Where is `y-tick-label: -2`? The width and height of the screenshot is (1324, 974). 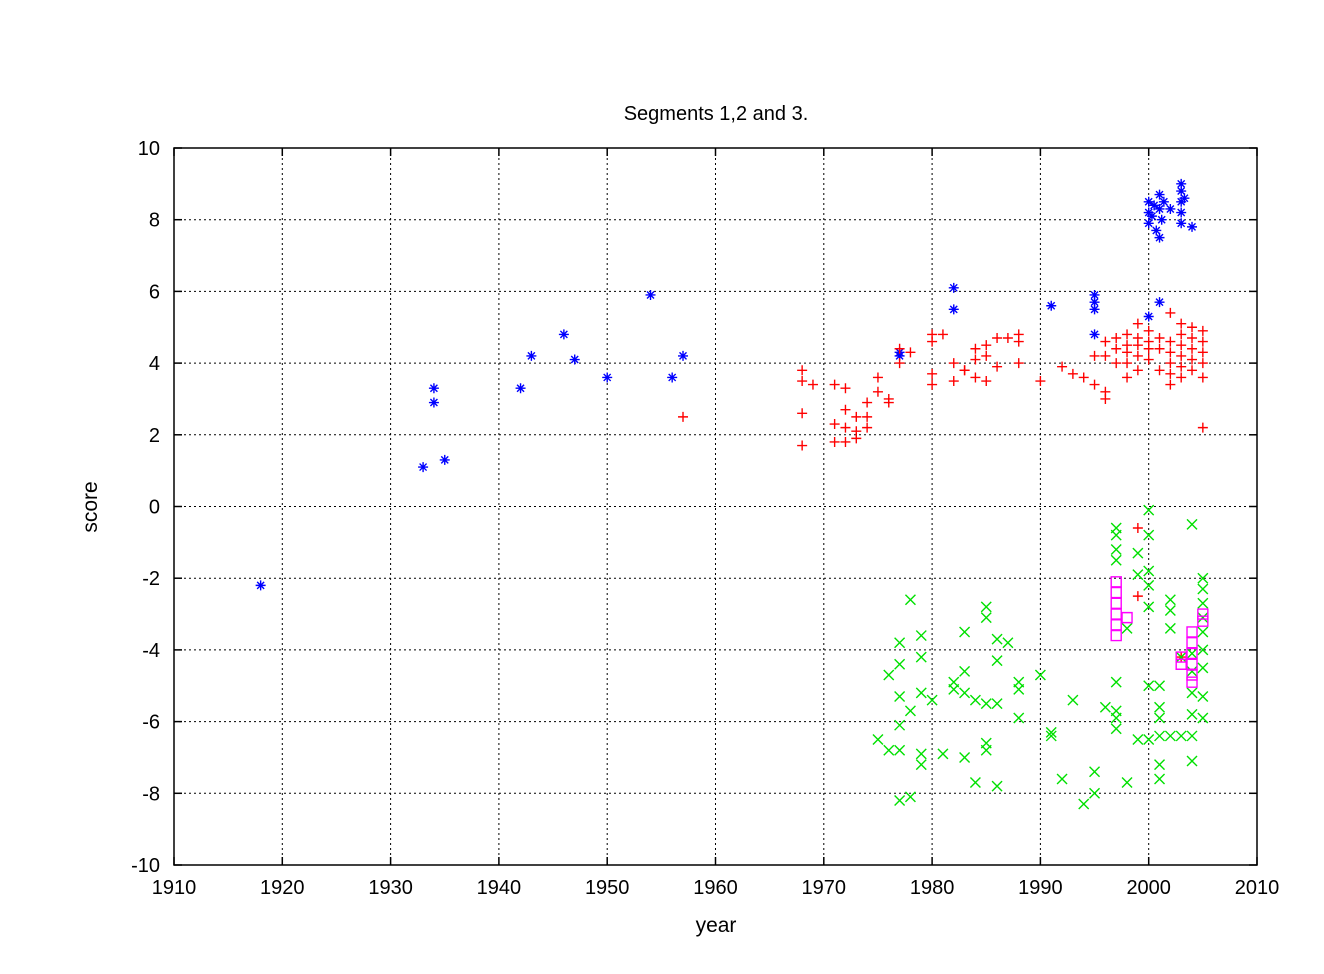 y-tick-label: -2 is located at coordinates (151, 579).